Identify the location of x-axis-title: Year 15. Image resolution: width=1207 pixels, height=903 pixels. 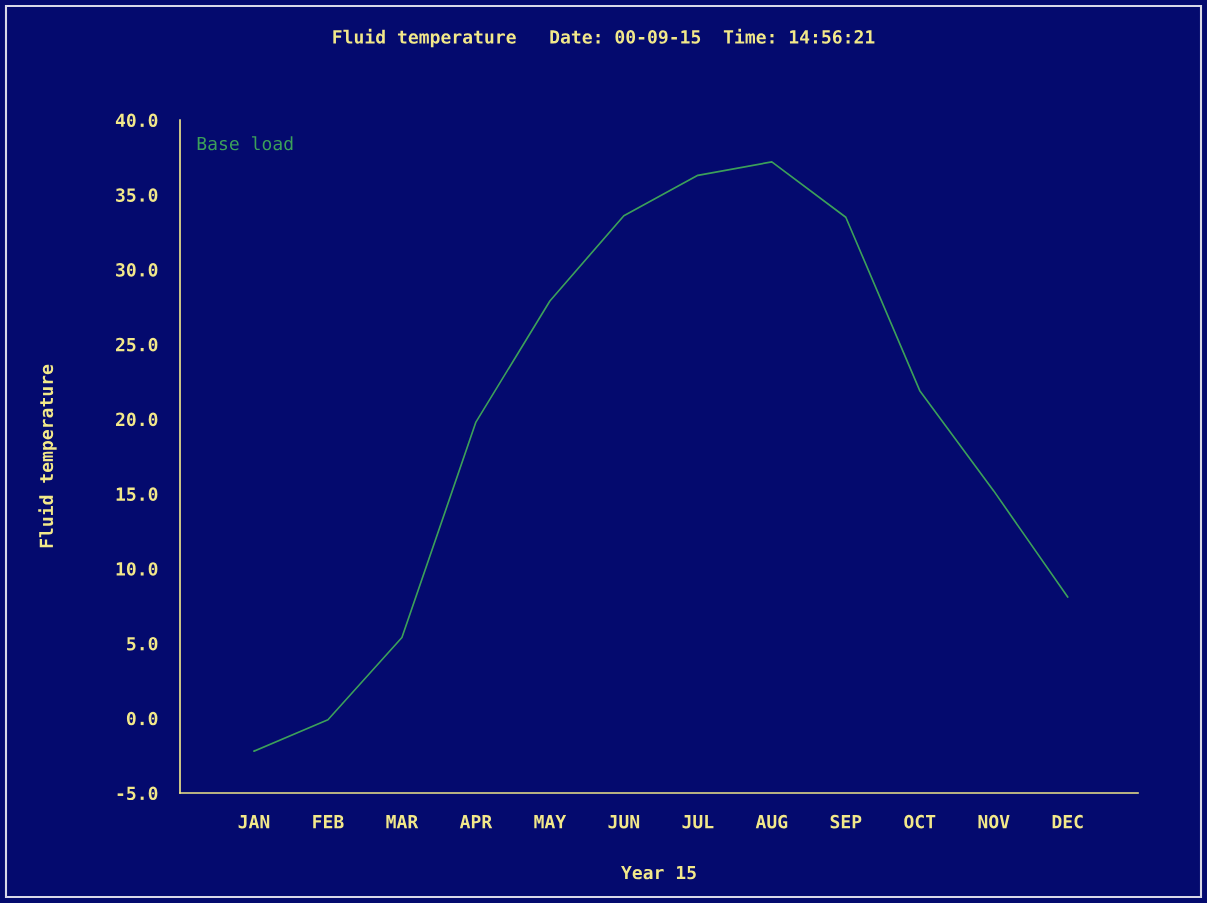
(658, 872).